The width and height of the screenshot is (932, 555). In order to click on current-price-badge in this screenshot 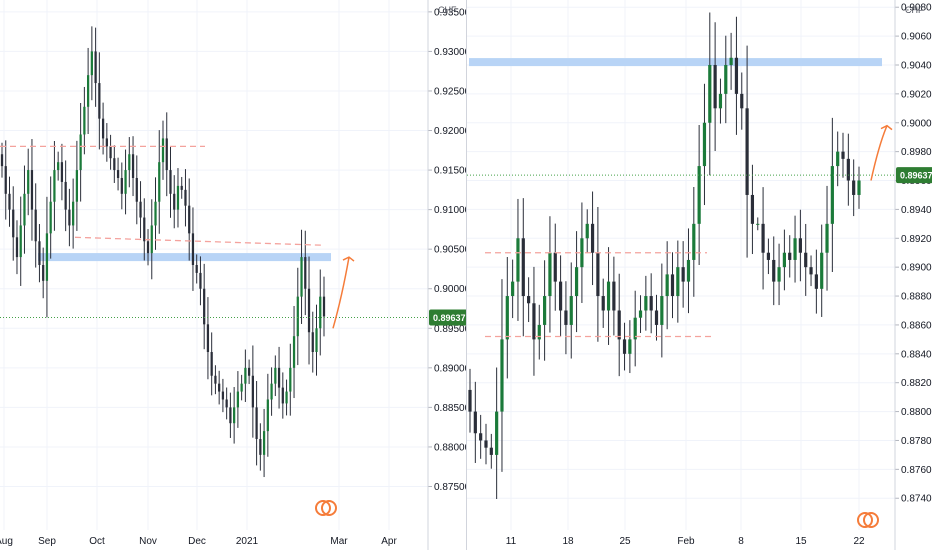, I will do `click(914, 175)`.